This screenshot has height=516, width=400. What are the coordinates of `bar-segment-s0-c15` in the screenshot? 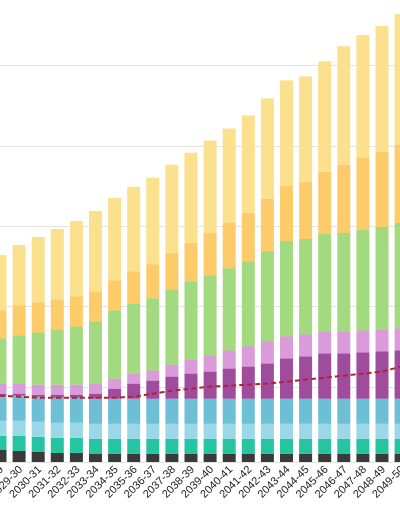 It's located at (286, 457).